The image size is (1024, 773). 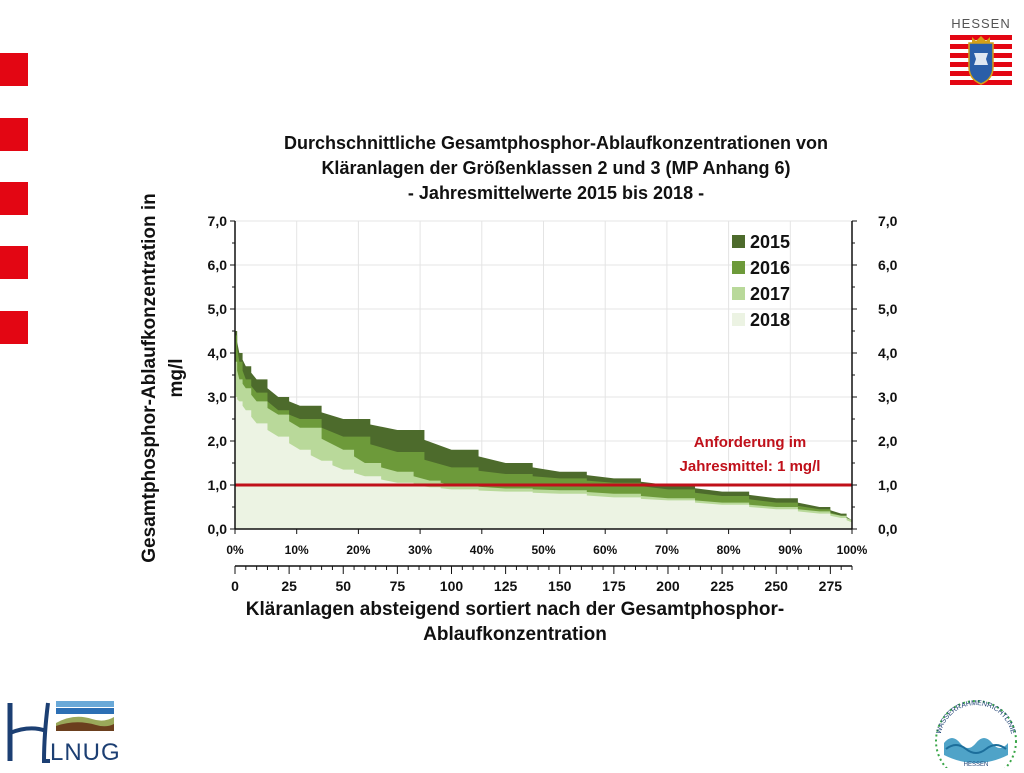 I want to click on x-tick-label-count: 50, so click(x=343, y=586).